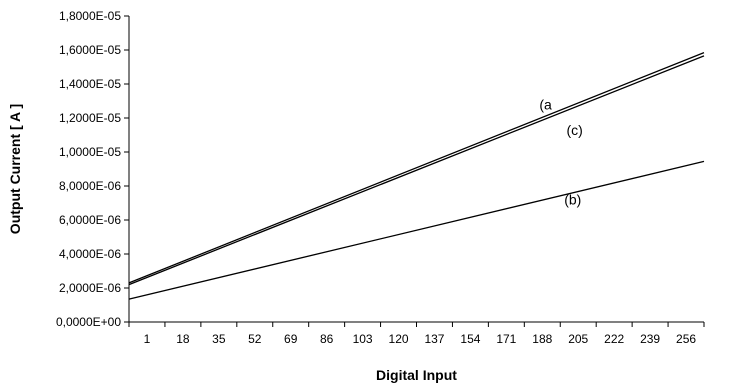 The width and height of the screenshot is (730, 387). Describe the element at coordinates (614, 339) in the screenshot. I see `x-tick-label: 222` at that location.